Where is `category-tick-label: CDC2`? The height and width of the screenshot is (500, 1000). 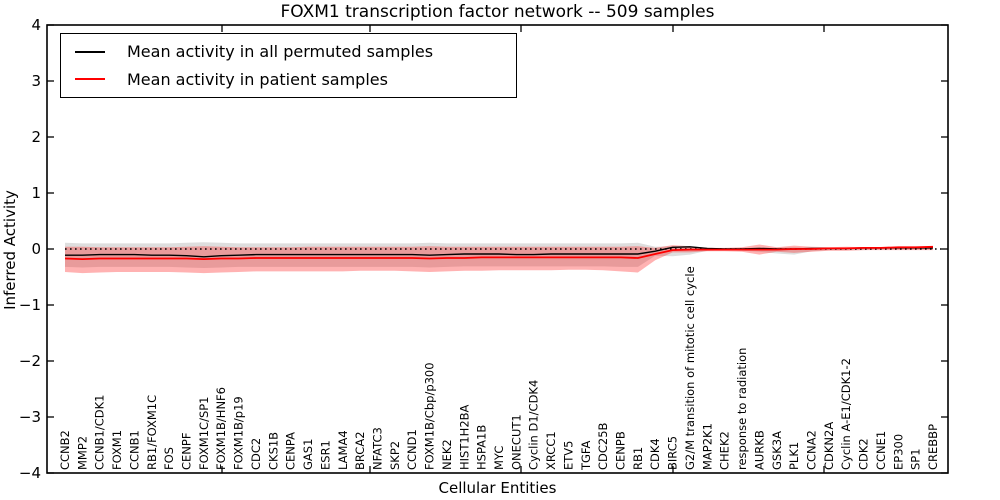 category-tick-label: CDC2 is located at coordinates (256, 454).